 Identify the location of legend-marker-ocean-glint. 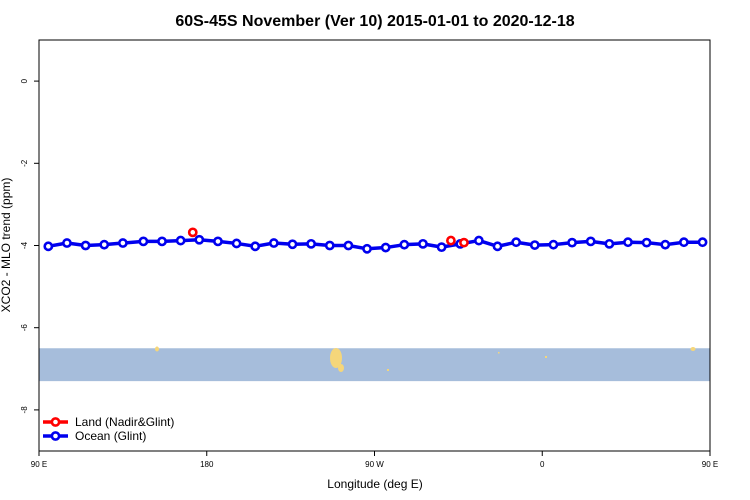
(55, 436).